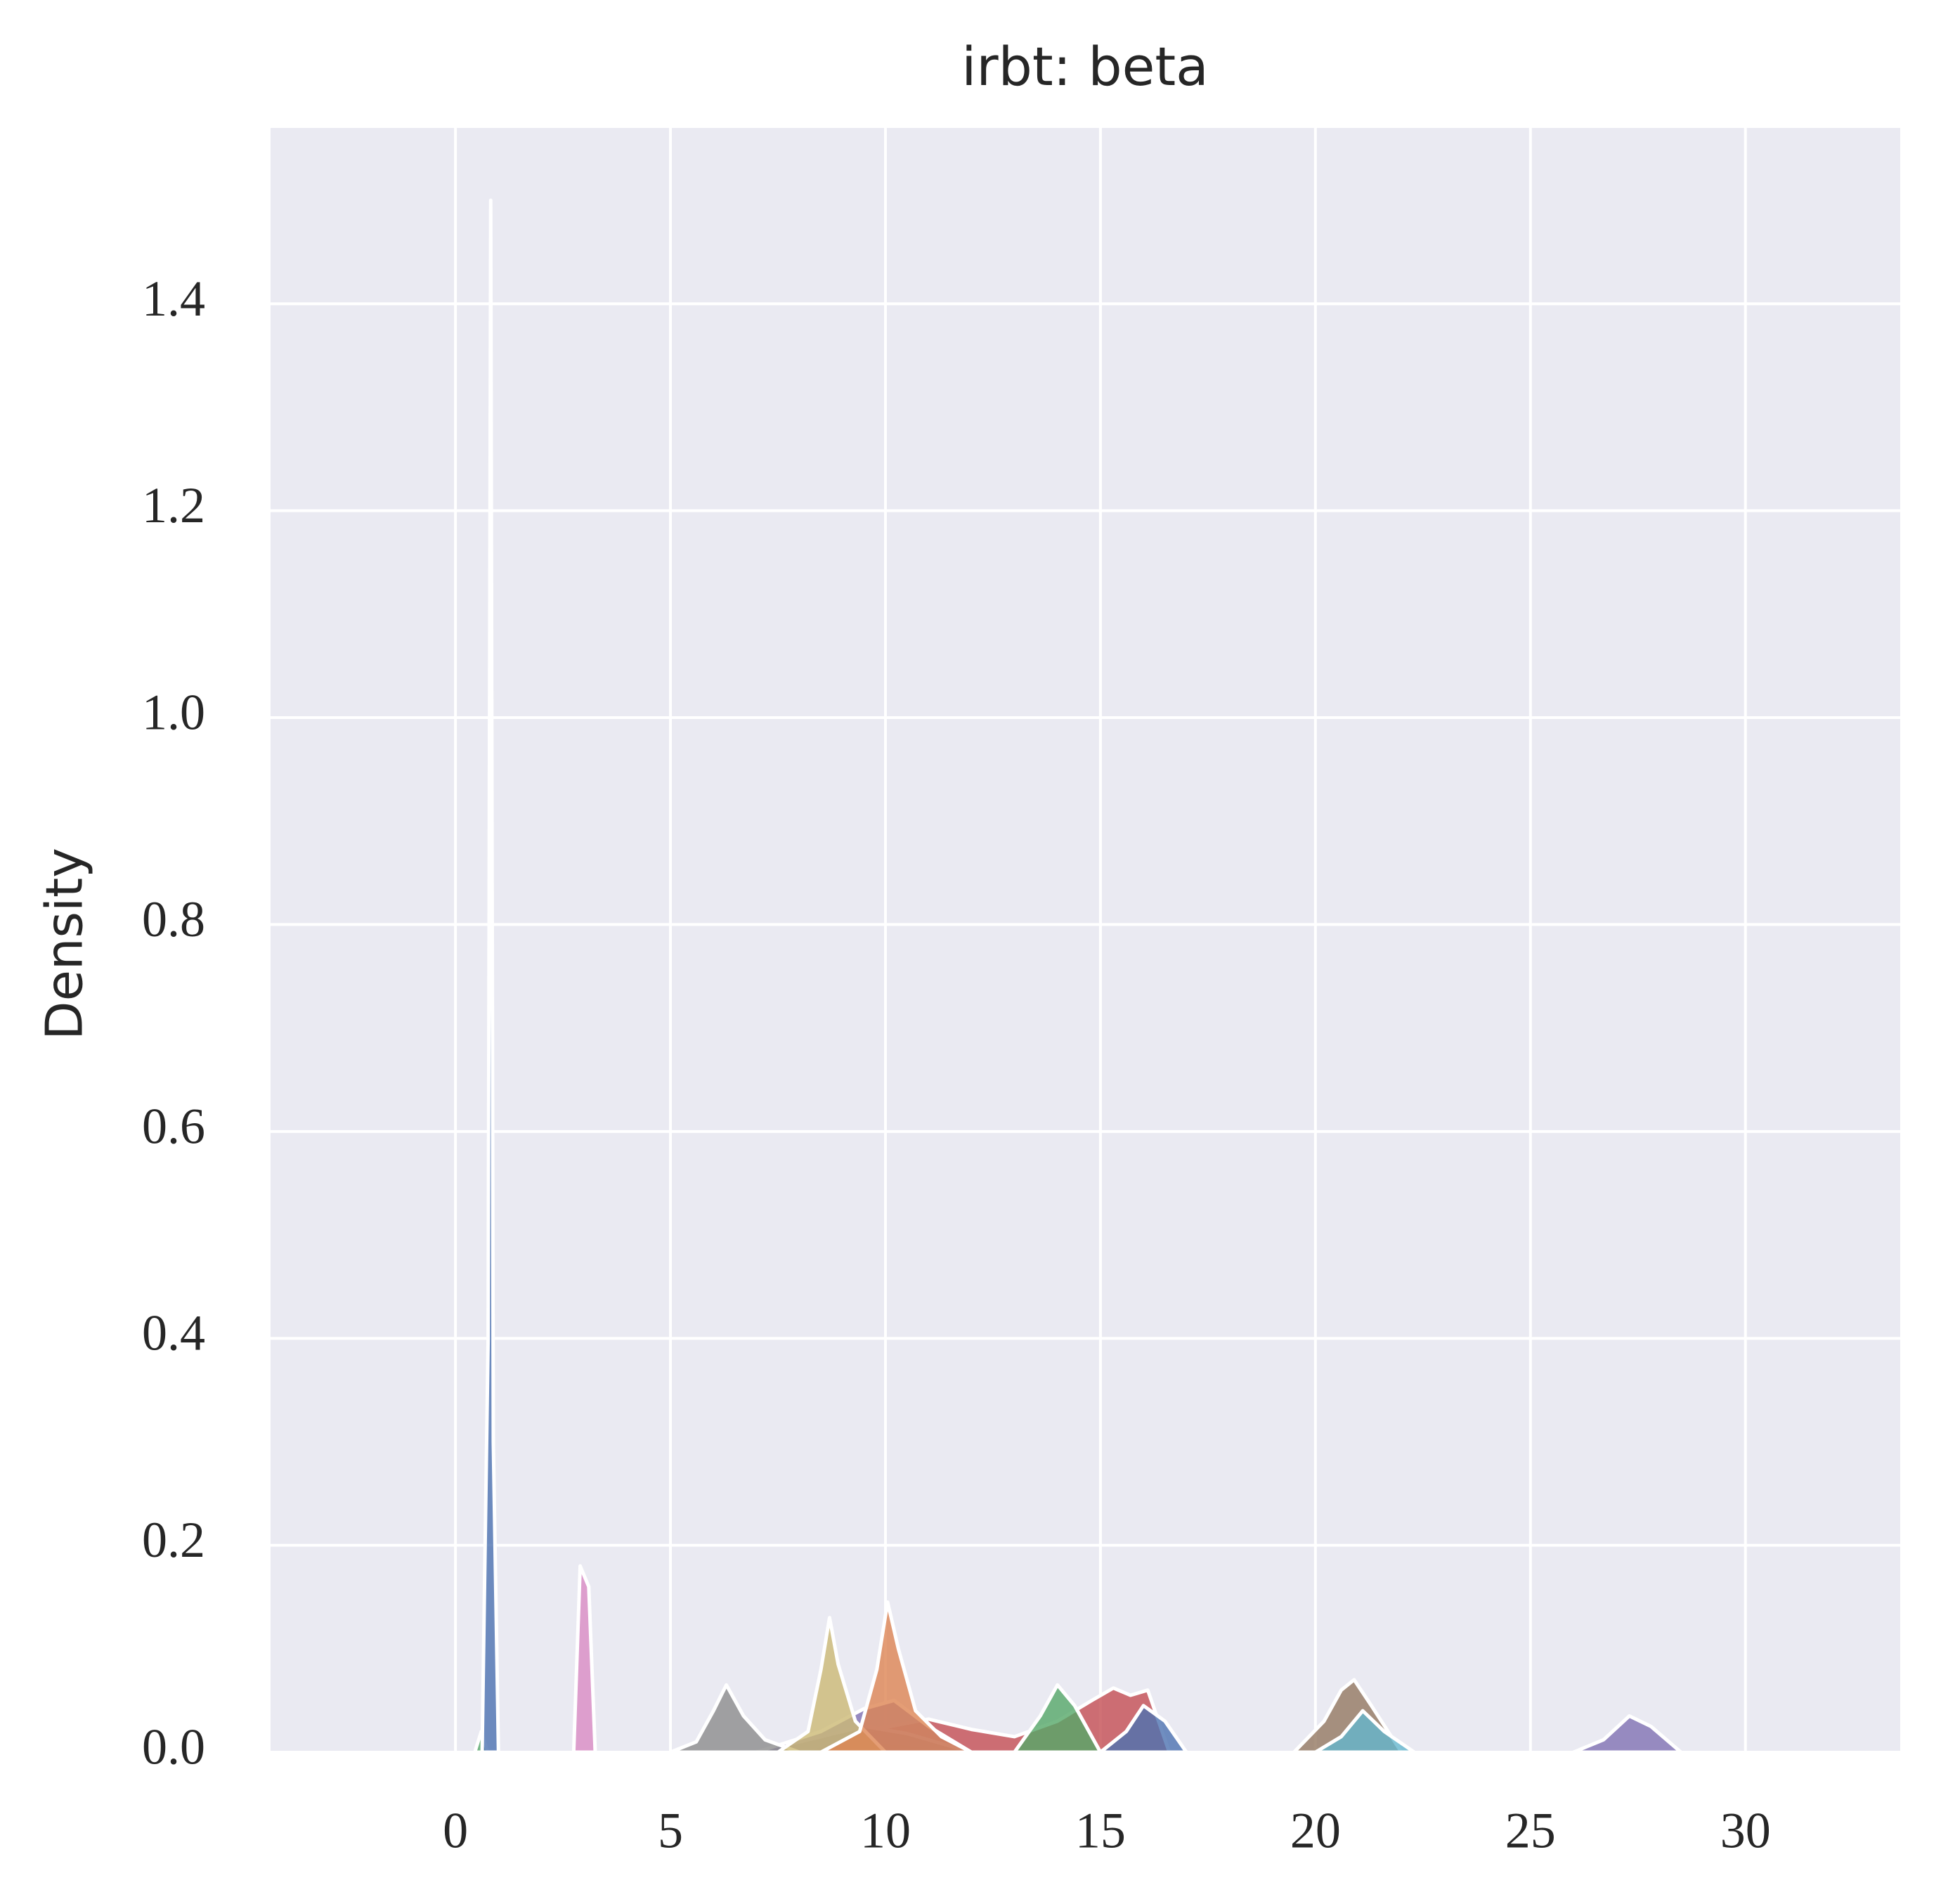 This screenshot has width=1941, height=1904. I want to click on chart-title: irbt: beta, so click(1085, 66).